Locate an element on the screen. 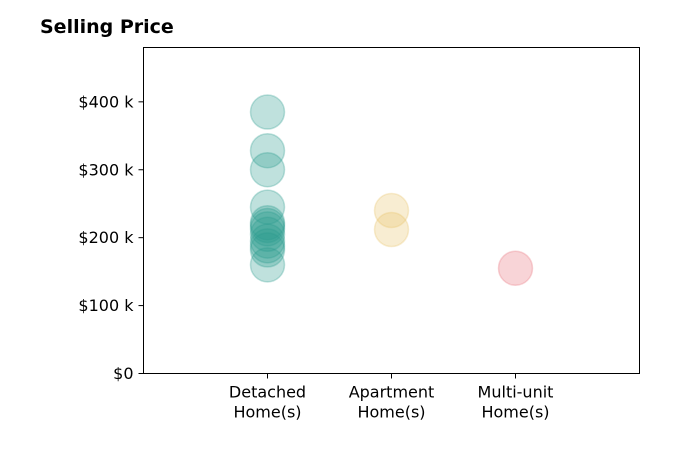  x-tick-label: Multi-unit Home(s) is located at coordinates (516, 402).